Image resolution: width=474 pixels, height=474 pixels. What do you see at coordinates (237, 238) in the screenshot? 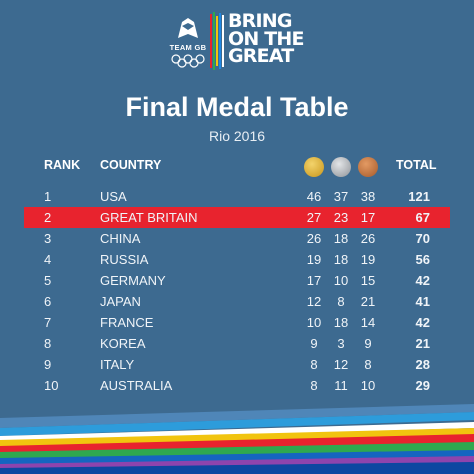
I see `table-row: 3 CHINA 26 18 26 70` at bounding box center [237, 238].